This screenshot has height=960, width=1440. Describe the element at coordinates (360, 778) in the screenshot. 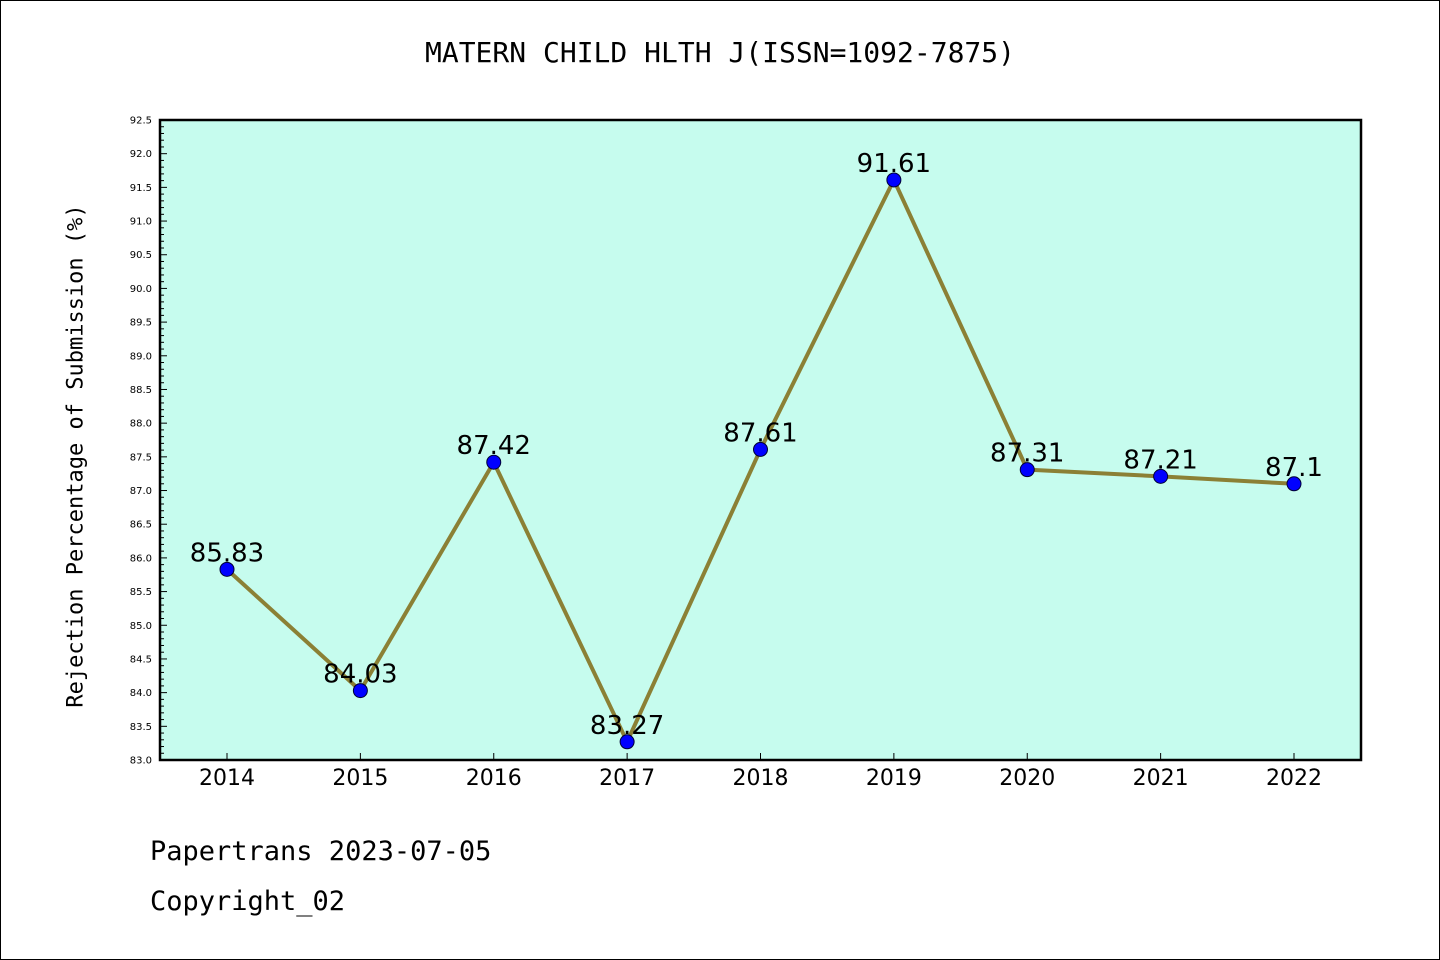

I see `x-tick-label: 2015` at that location.